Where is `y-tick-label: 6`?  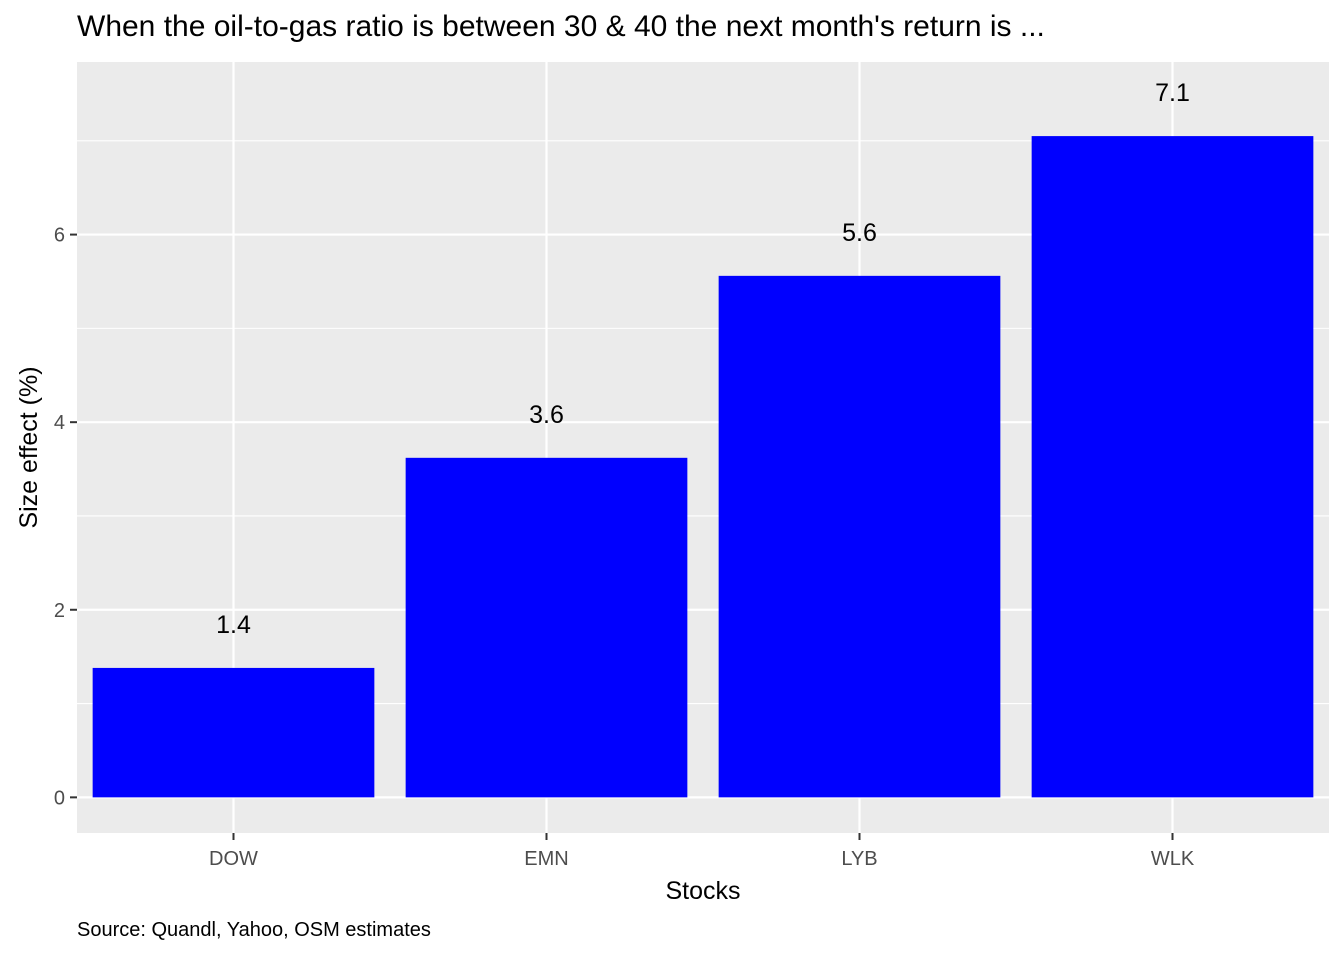 y-tick-label: 6 is located at coordinates (59, 236).